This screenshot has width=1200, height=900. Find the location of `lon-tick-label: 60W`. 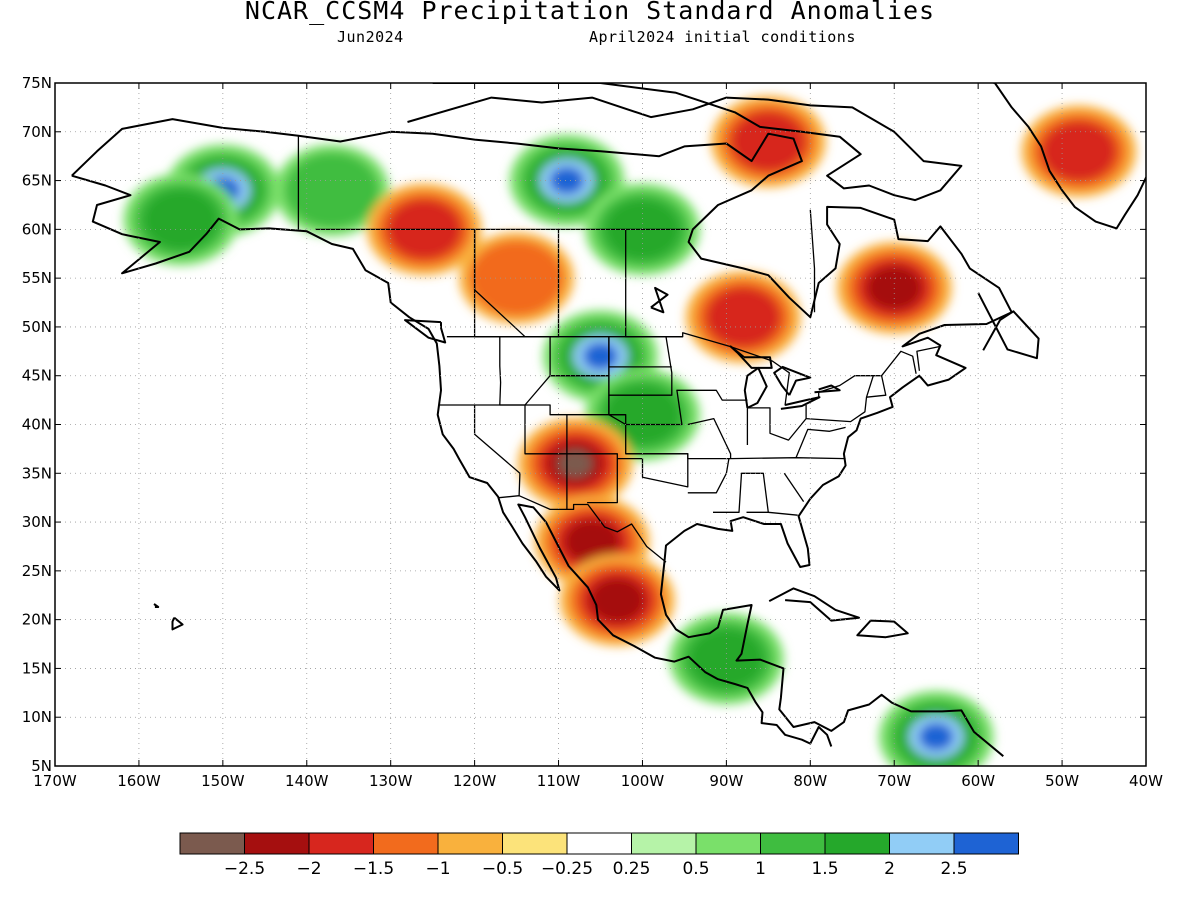

lon-tick-label: 60W is located at coordinates (978, 781).